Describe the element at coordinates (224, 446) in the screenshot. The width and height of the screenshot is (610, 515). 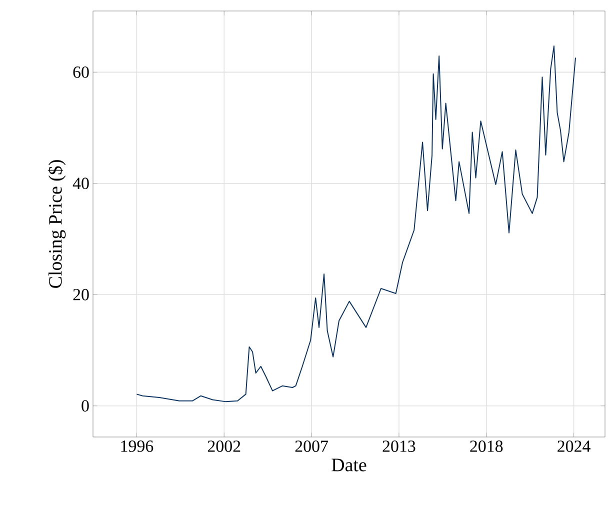
I see `x-tick-label: 2002` at that location.